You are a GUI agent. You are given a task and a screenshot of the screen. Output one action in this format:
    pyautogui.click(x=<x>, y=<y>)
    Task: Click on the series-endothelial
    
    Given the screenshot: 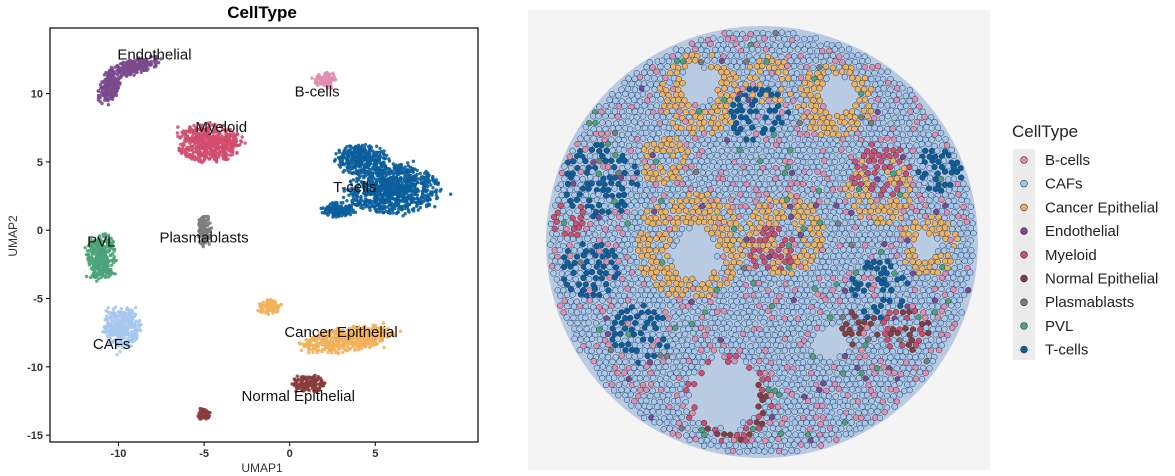 What is the action you would take?
    pyautogui.click(x=129, y=80)
    